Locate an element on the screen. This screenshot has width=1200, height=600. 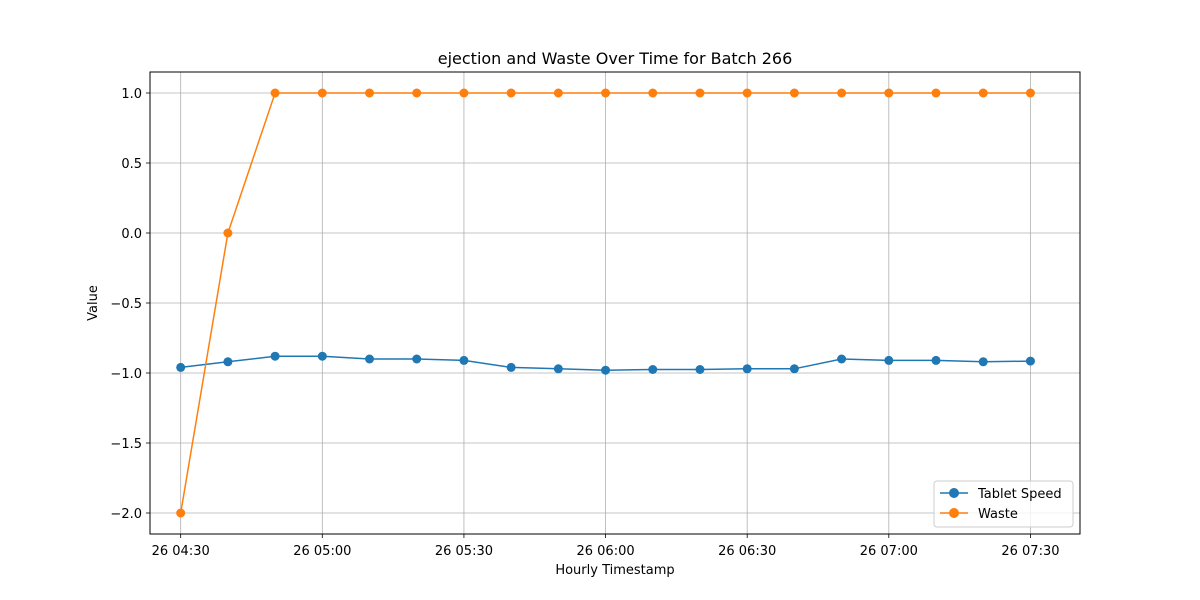
y-tick-label: −1.5 is located at coordinates (126, 444).